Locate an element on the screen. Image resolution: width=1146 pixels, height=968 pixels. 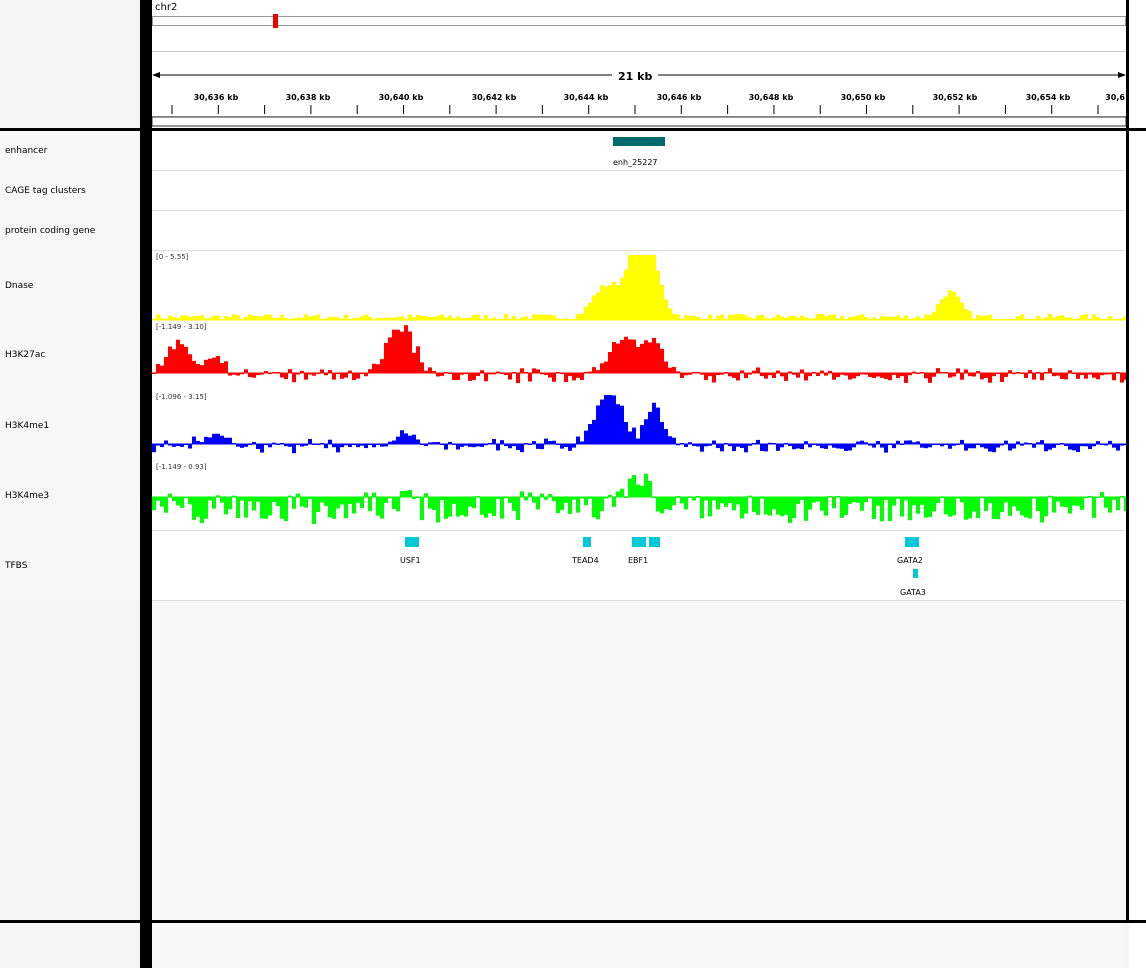
track-separator is located at coordinates (639, 210).